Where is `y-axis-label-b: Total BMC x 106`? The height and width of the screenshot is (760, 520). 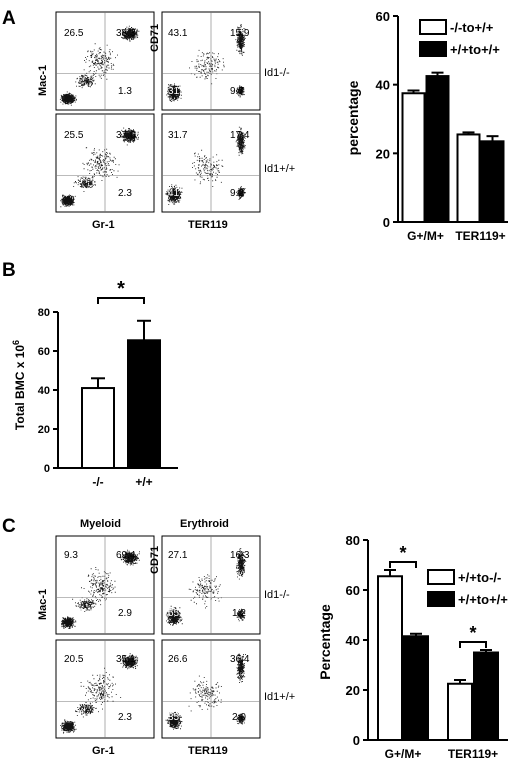 y-axis-label-b: Total BMC x 106 is located at coordinates (19, 385).